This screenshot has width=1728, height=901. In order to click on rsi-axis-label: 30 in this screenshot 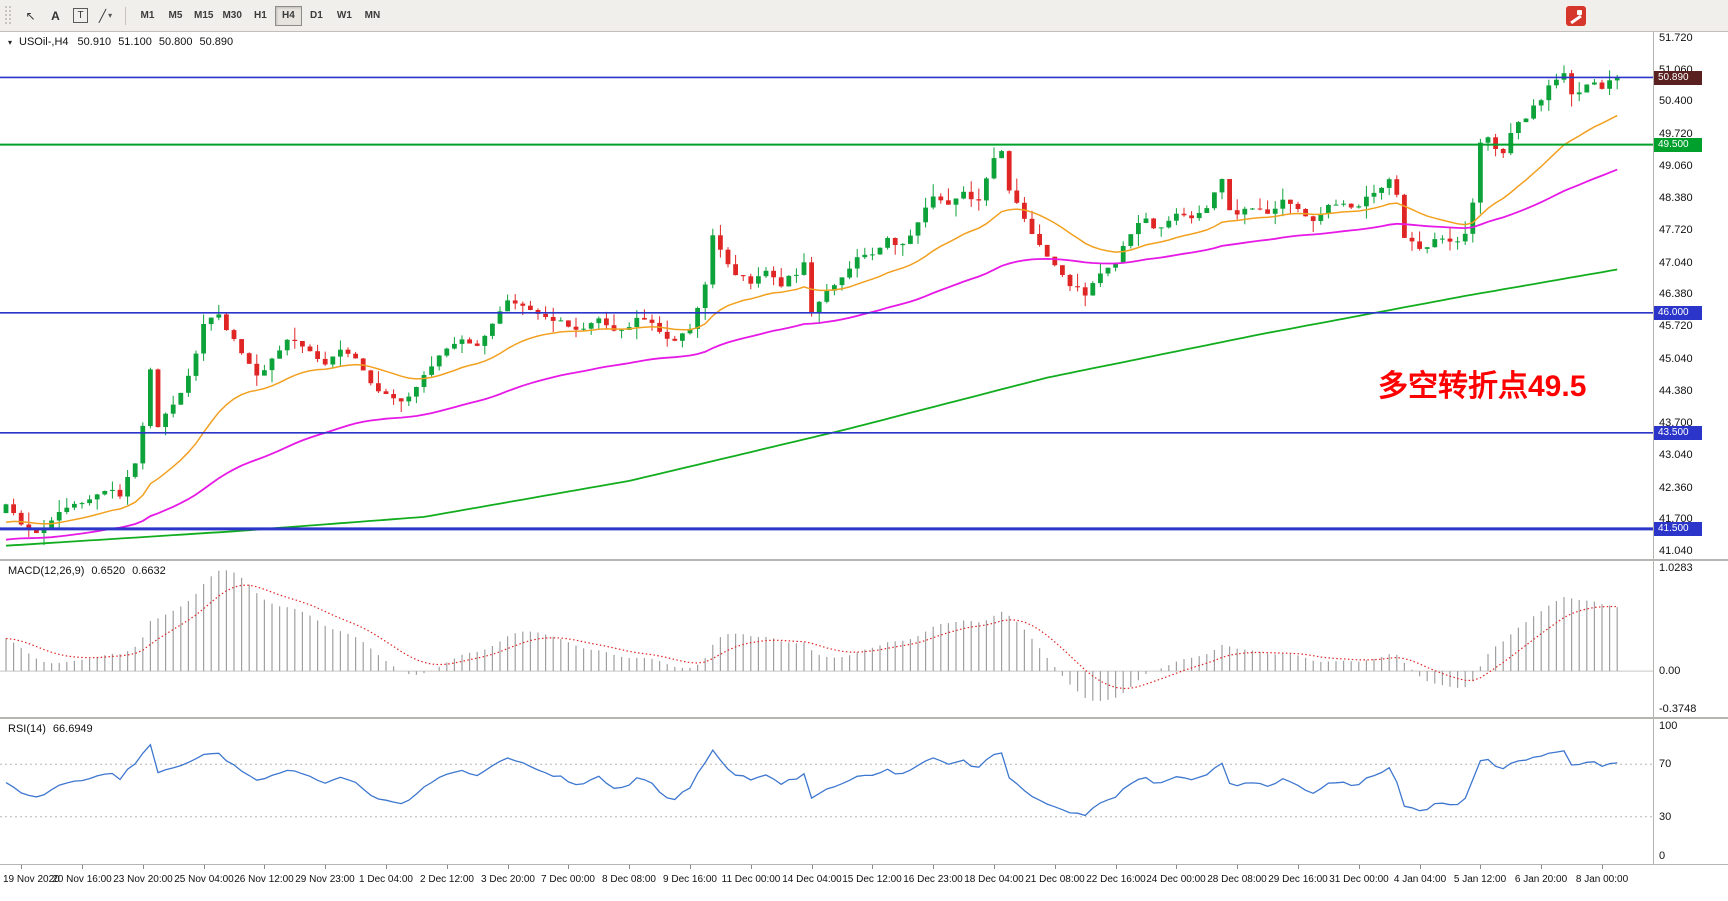, I will do `click(1665, 817)`.